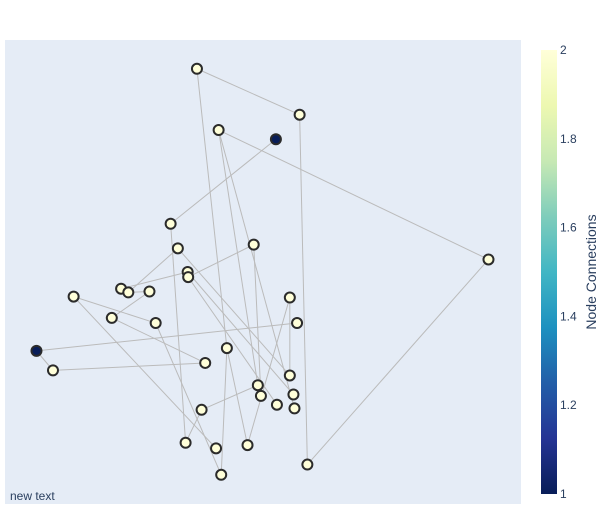 This screenshot has width=613, height=525. Describe the element at coordinates (568, 139) in the screenshot. I see `colorbar-tick-label: 1.8` at that location.